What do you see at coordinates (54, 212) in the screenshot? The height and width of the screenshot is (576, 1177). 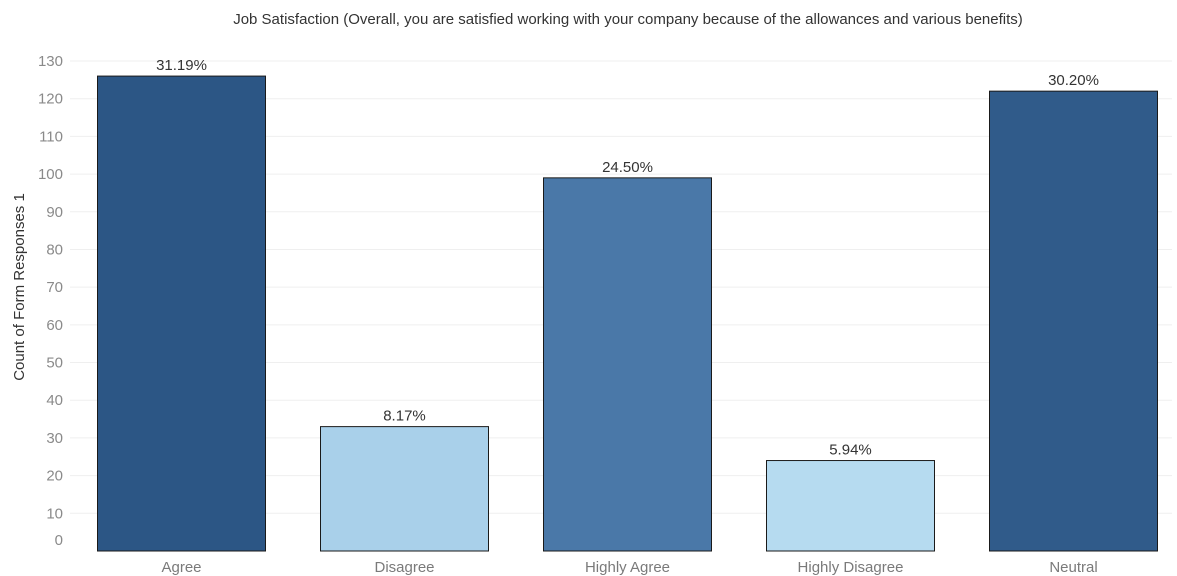 I see `y-tick-label: 90` at bounding box center [54, 212].